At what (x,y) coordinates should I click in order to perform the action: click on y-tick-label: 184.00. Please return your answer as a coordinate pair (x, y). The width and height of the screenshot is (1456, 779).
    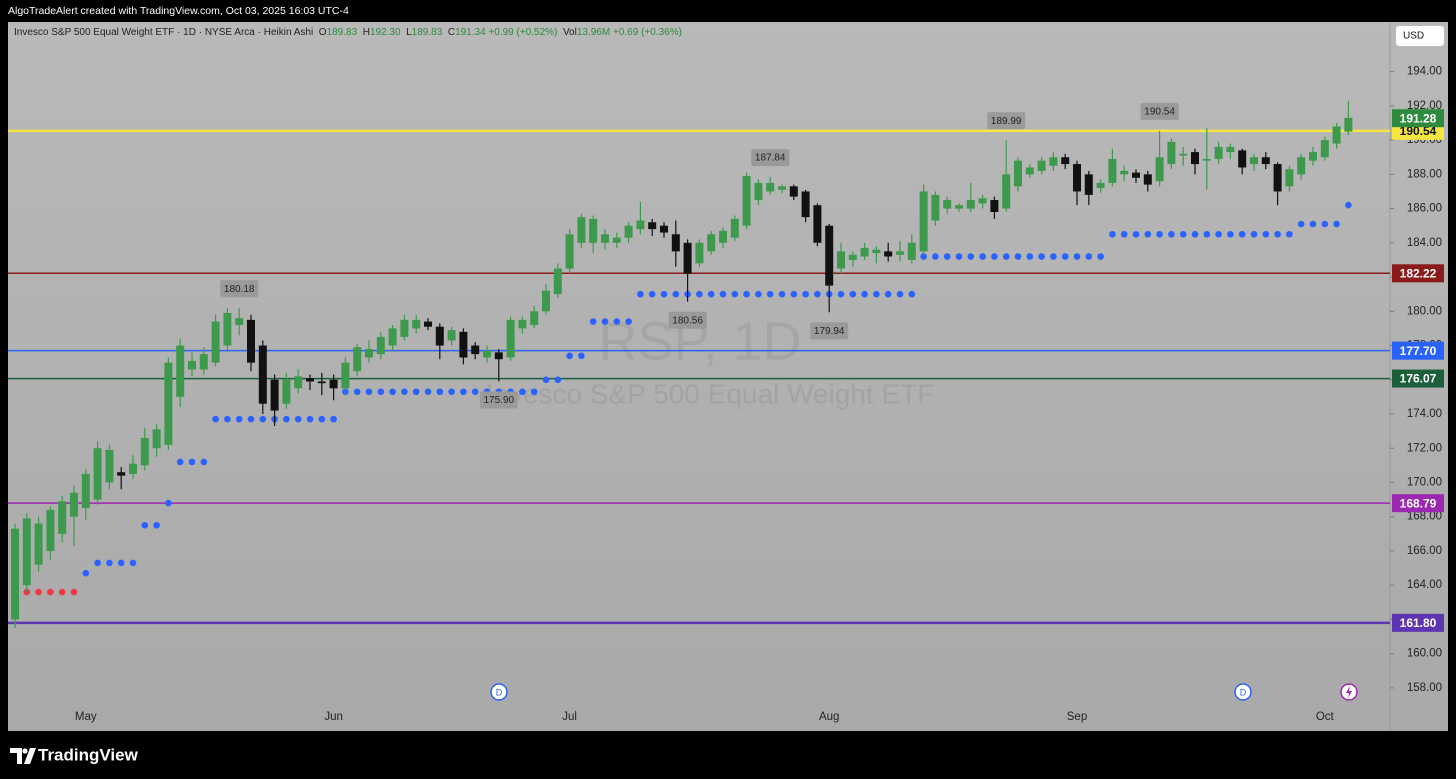
    Looking at the image, I should click on (1424, 243).